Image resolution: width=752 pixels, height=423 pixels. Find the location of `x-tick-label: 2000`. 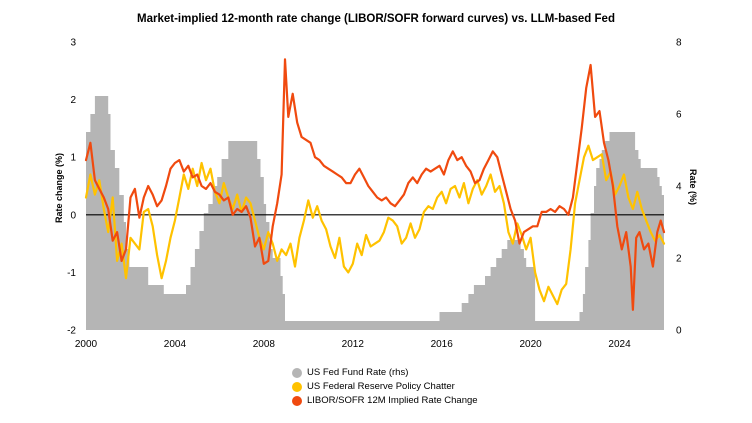

x-tick-label: 2000 is located at coordinates (86, 344).